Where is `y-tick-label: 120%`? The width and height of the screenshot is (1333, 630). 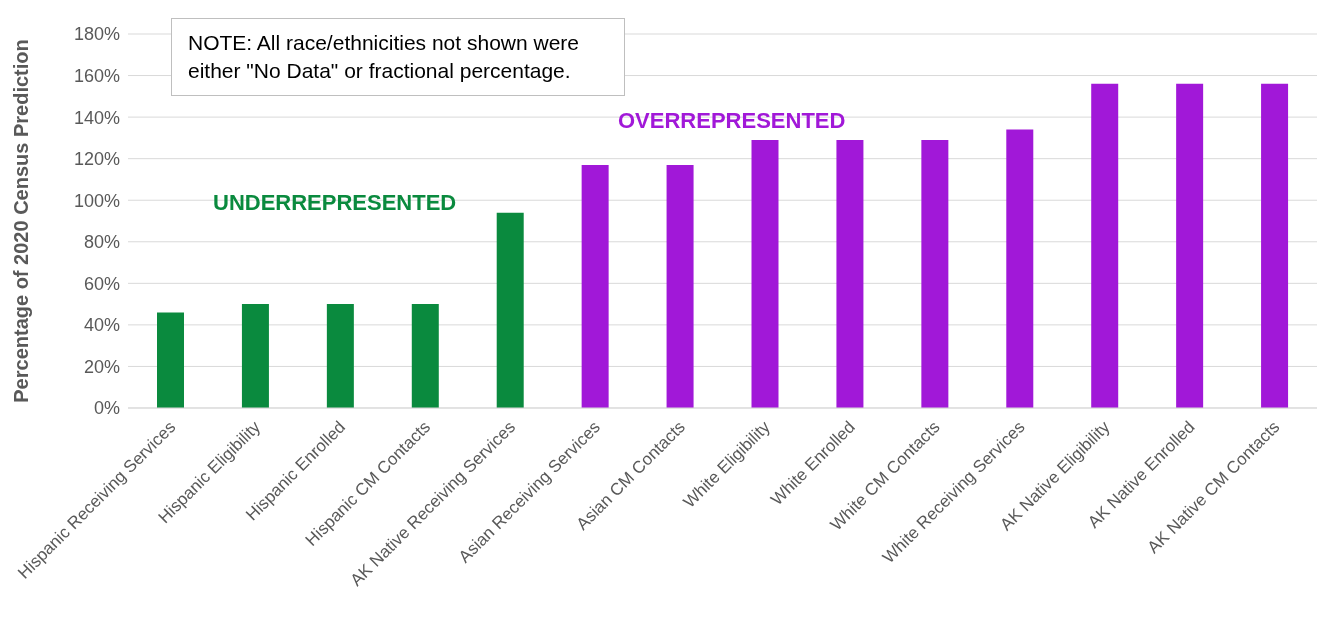
y-tick-label: 120% is located at coordinates (96, 159).